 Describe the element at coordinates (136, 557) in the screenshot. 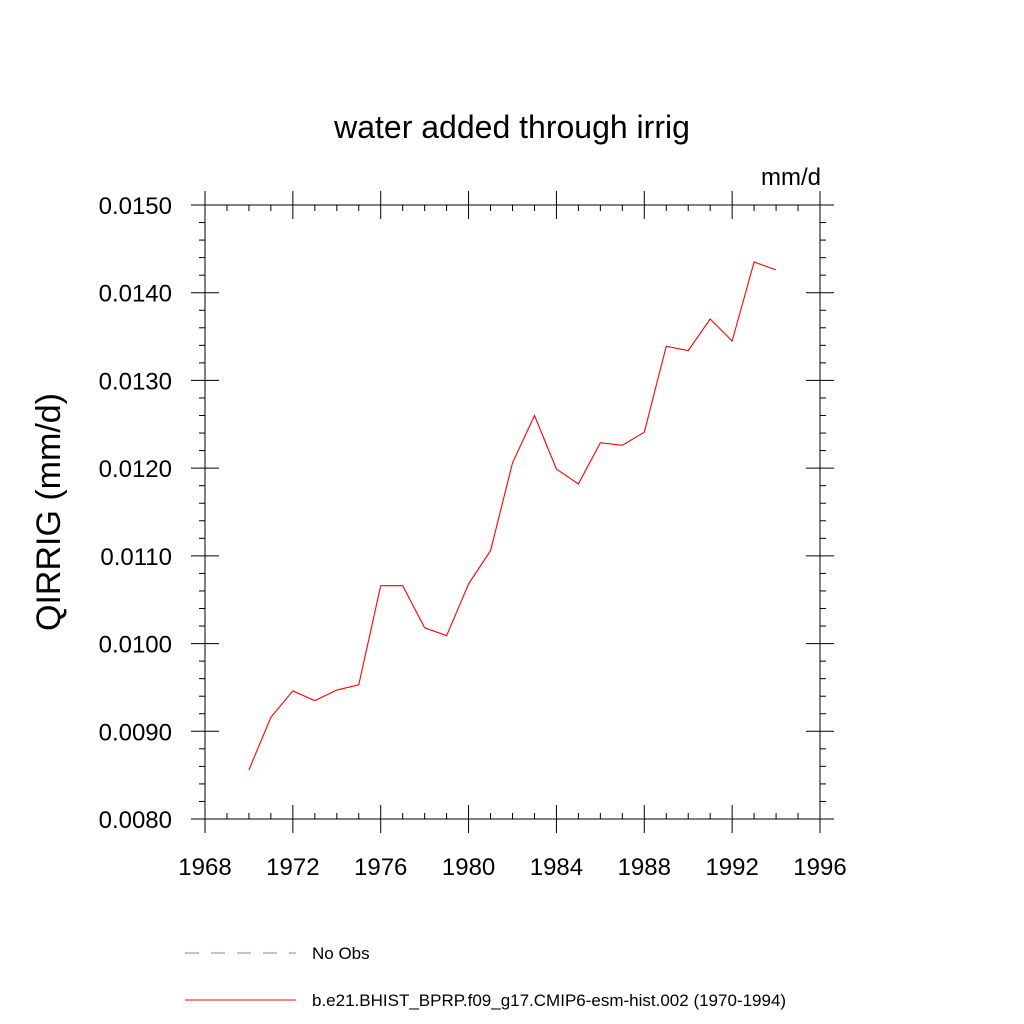

I see `y-tick-label: 0.0110` at that location.